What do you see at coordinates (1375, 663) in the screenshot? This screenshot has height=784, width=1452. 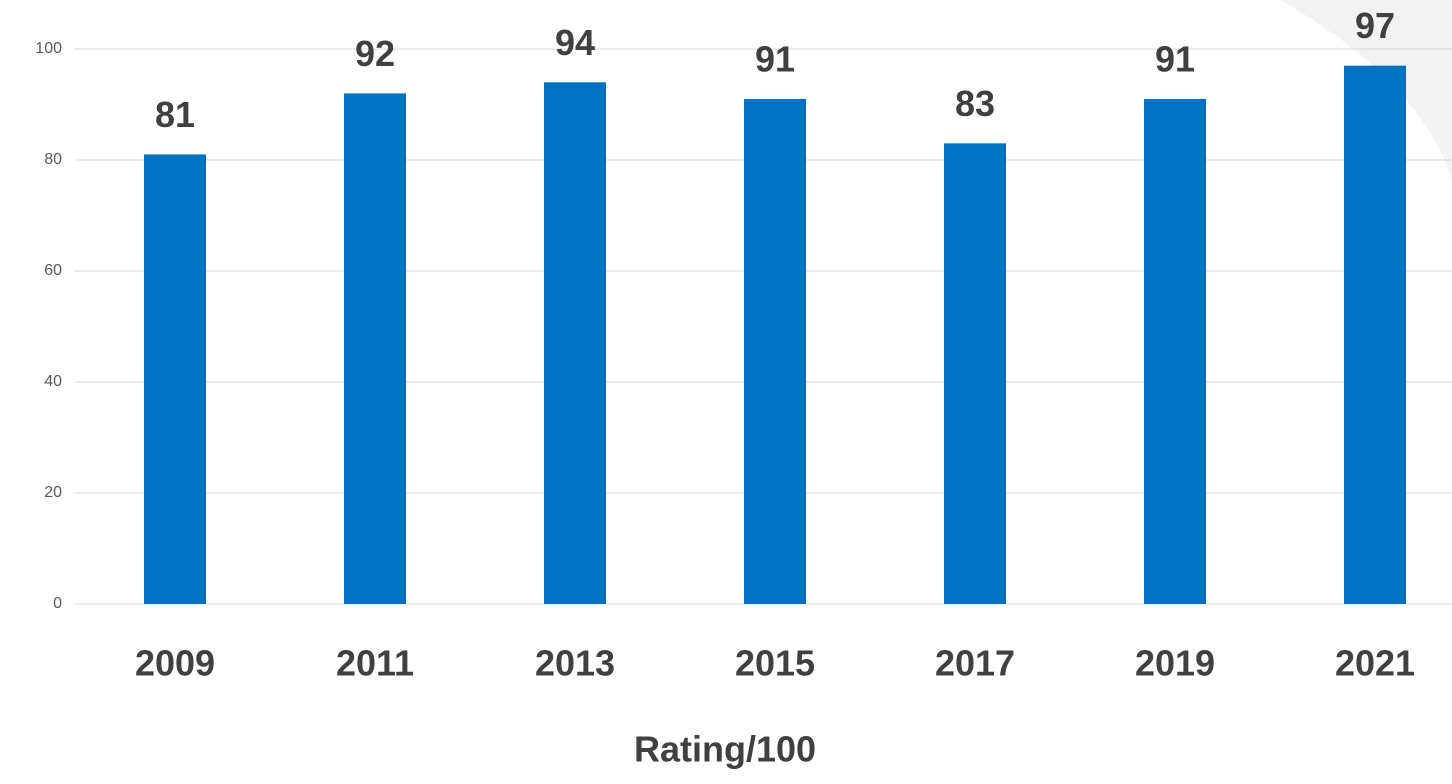 I see `x-tick-label: 2021` at bounding box center [1375, 663].